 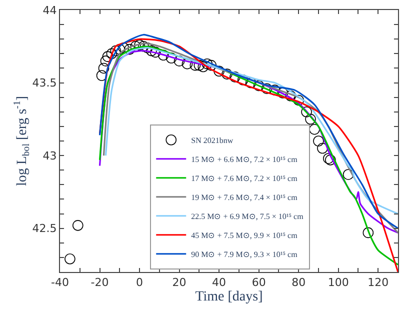 What do you see at coordinates (229, 297) in the screenshot?
I see `x-axis-title: Time [days]` at bounding box center [229, 297].